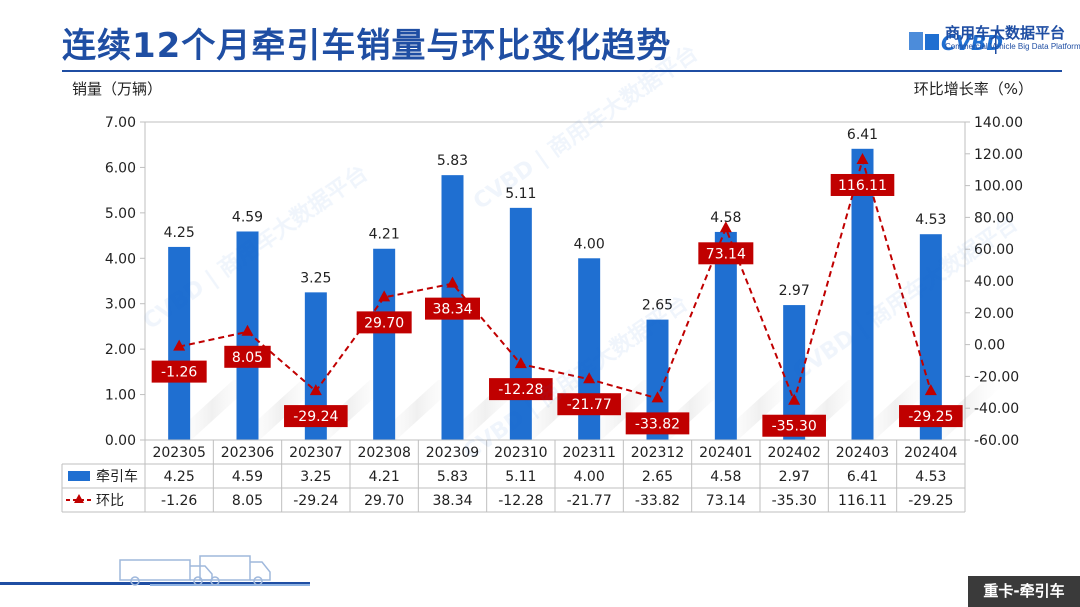  What do you see at coordinates (79, 476) in the screenshot?
I see `legend-bar-swatch` at bounding box center [79, 476].